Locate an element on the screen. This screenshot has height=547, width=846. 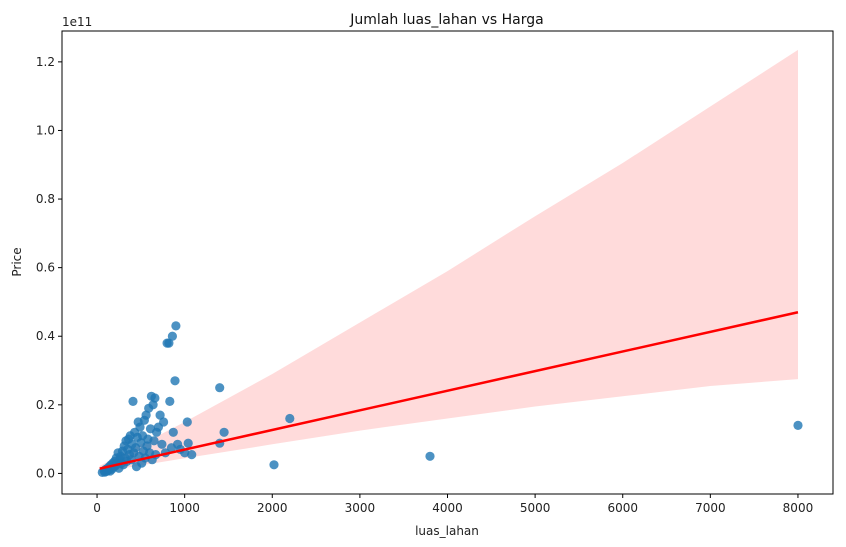
y-tick-label: 0.4 is located at coordinates (45, 336).